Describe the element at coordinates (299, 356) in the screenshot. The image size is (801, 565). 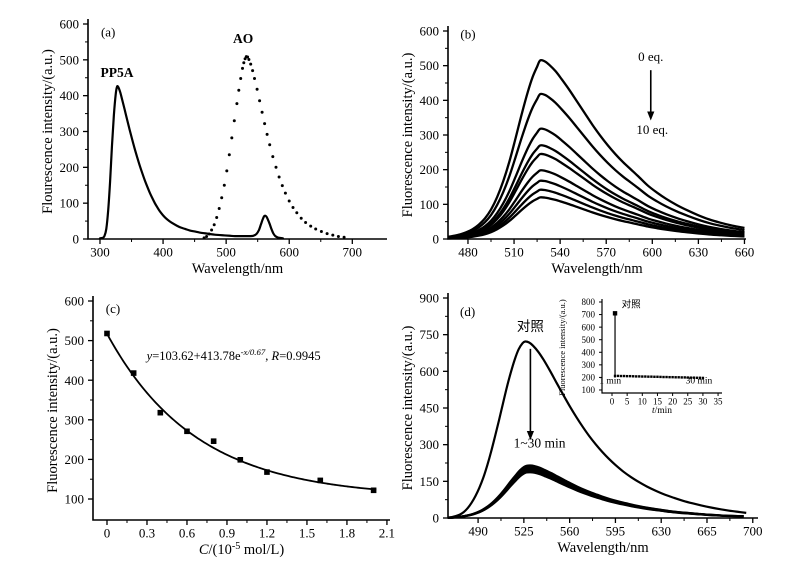
I see `label-part: =0.9945` at that location.